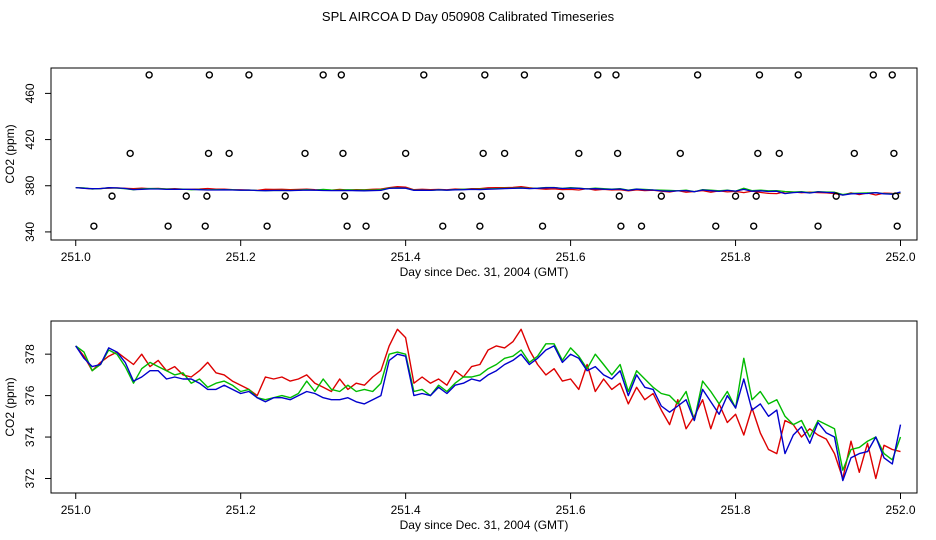 The width and height of the screenshot is (936, 540). I want to click on series-line-red, so click(488, 191).